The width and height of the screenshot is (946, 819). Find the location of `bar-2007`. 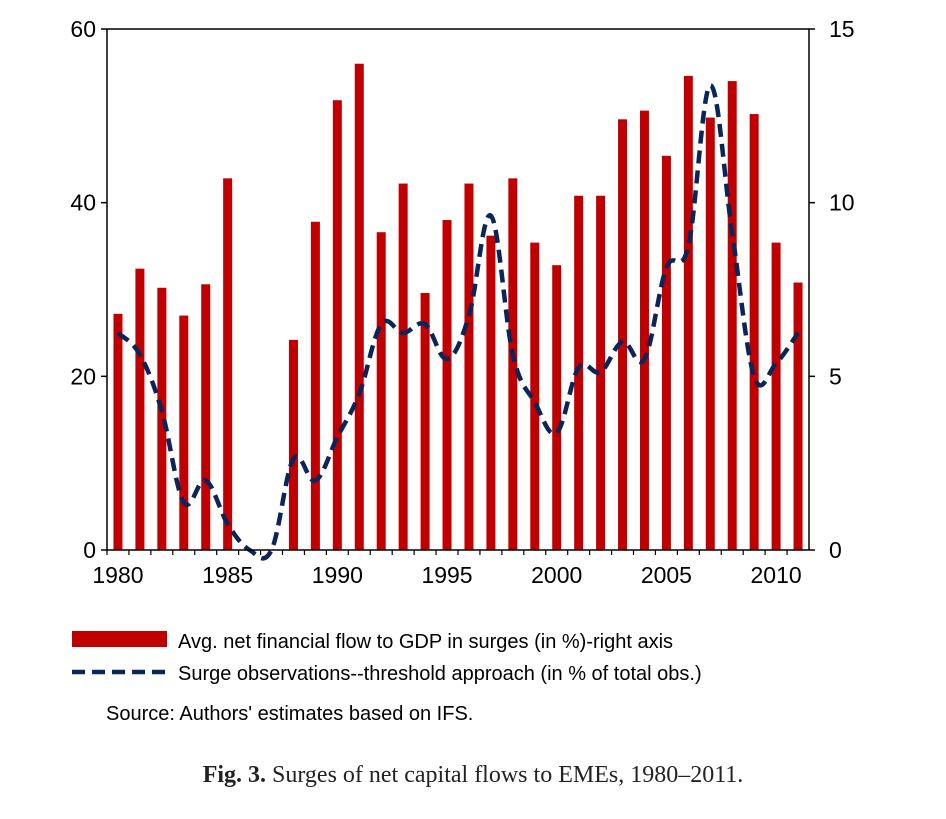

bar-2007 is located at coordinates (710, 333).